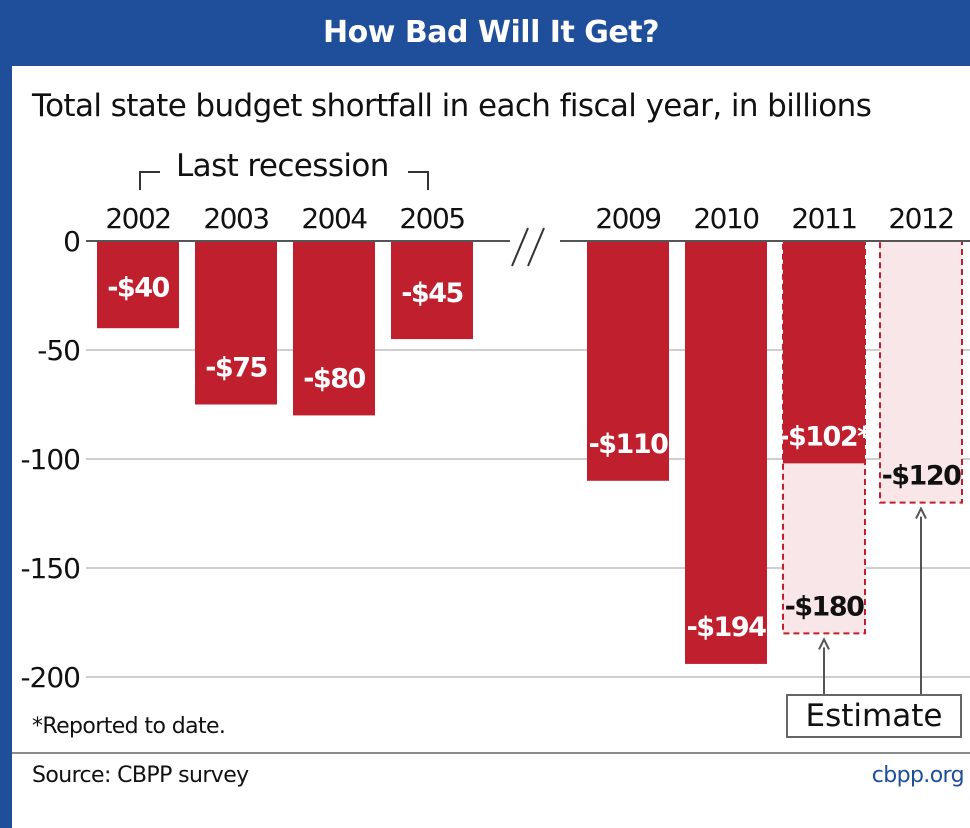 Image resolution: width=970 pixels, height=828 pixels. What do you see at coordinates (137, 218) in the screenshot?
I see `x-tick-label: 2002` at bounding box center [137, 218].